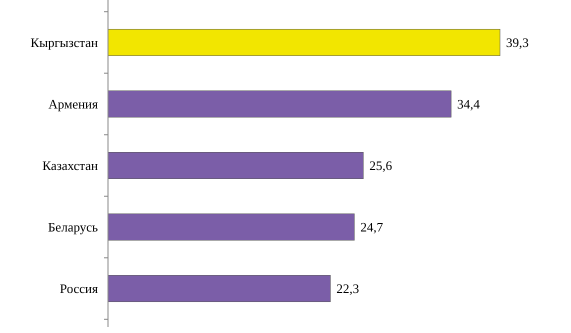  What do you see at coordinates (348, 288) in the screenshot?
I see `data-label: 22,3` at bounding box center [348, 288].